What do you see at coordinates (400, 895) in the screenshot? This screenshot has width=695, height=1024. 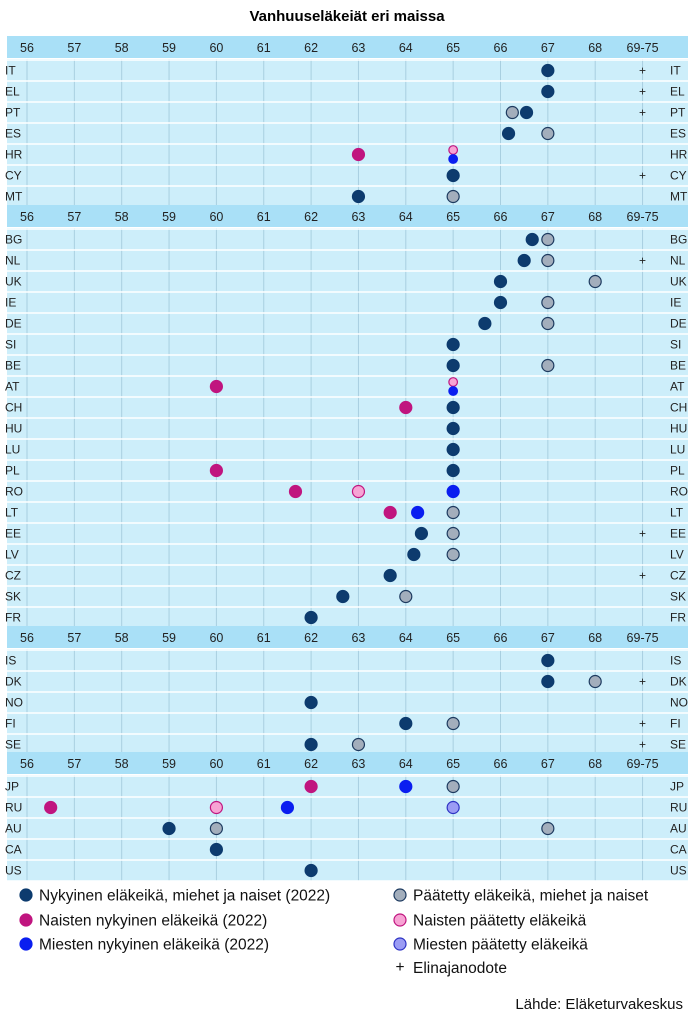 I see `legend-marker-decided` at bounding box center [400, 895].